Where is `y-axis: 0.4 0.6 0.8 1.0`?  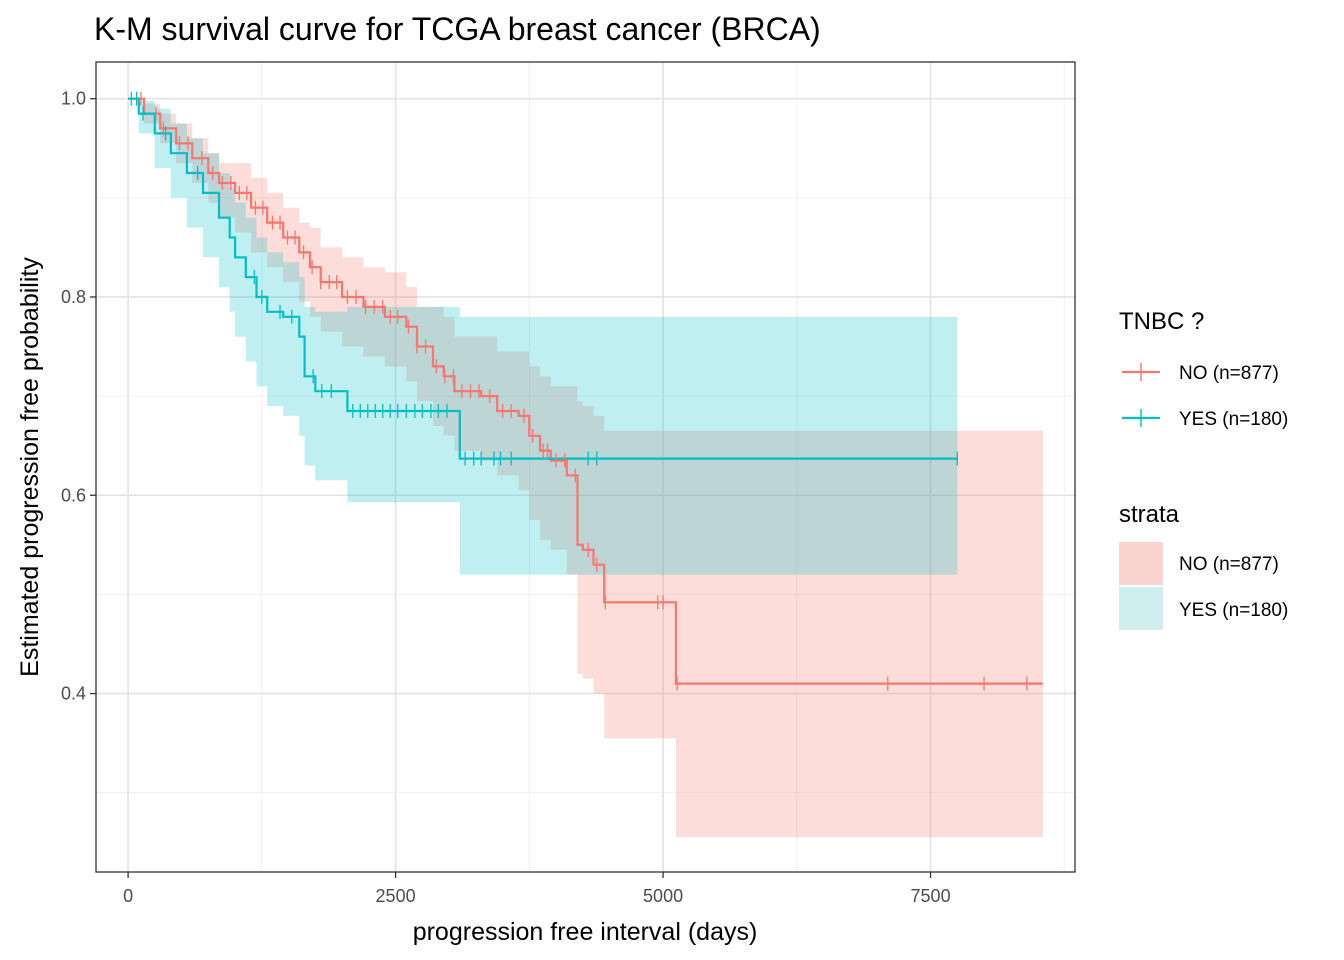 y-axis: 0.4 0.6 0.8 1.0 is located at coordinates (78, 396).